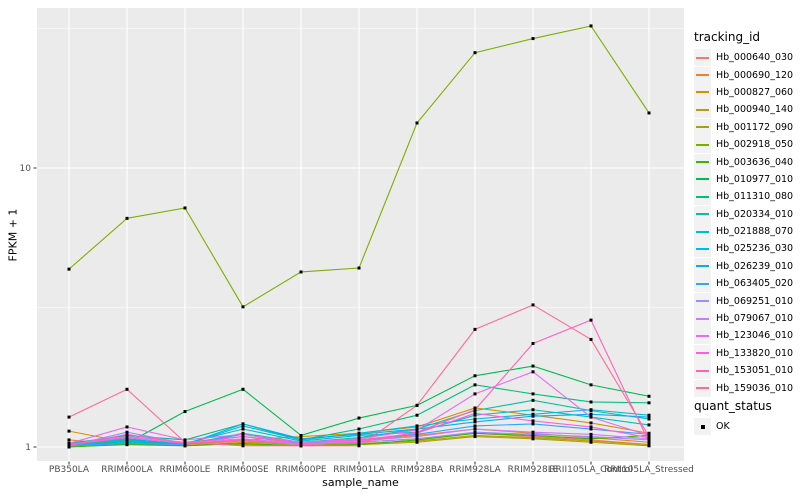 This screenshot has width=800, height=500. I want to click on svg-text: RRII105LA_Stressed, so click(649, 470).